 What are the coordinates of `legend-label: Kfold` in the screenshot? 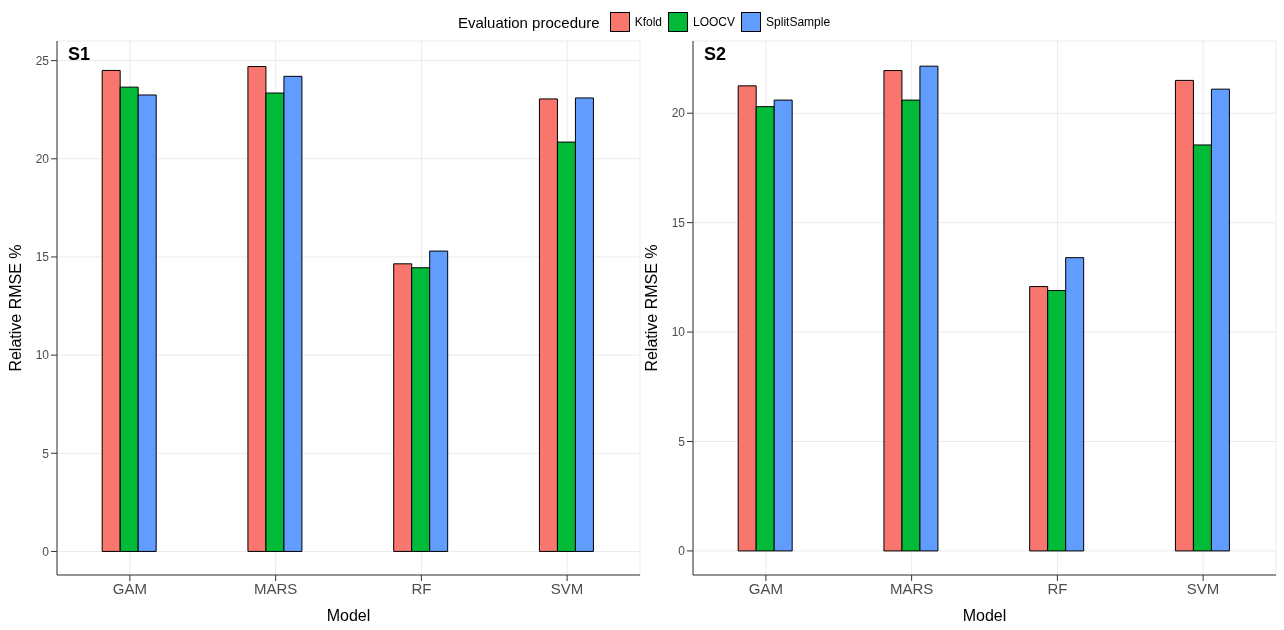 It's located at (648, 22).